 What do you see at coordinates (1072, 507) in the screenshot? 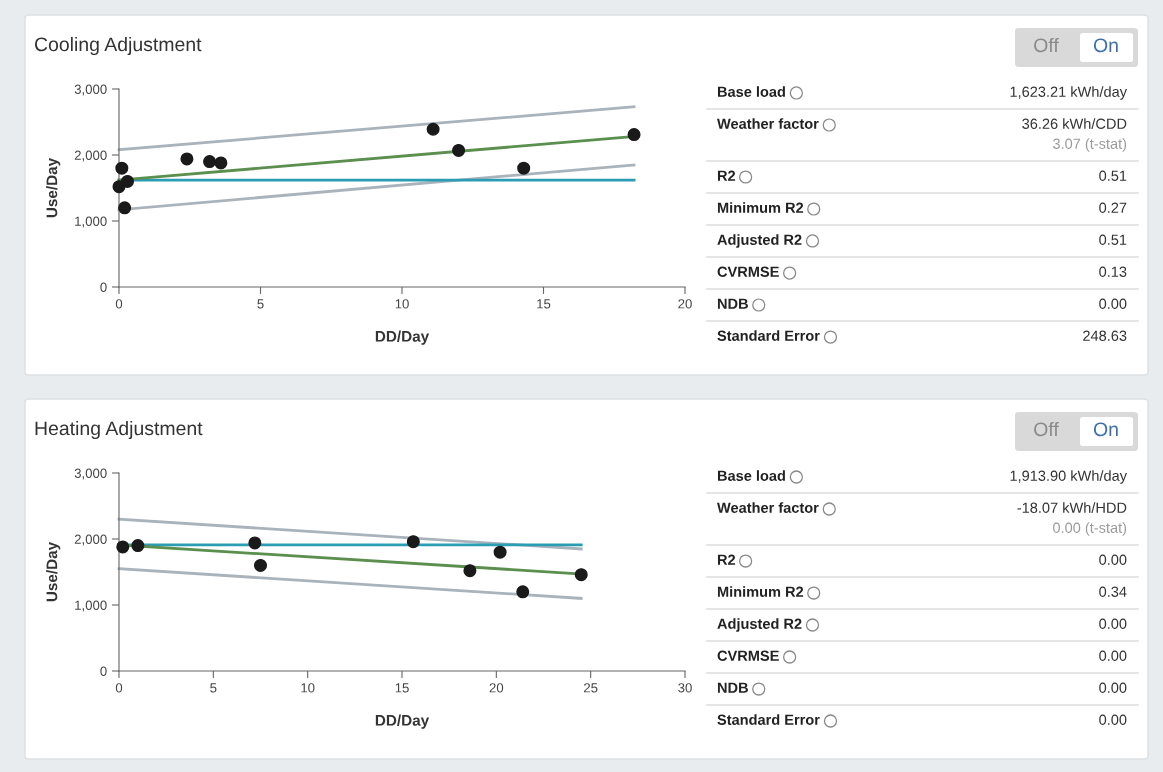
I see `text: -18.07 kWh/HDD` at bounding box center [1072, 507].